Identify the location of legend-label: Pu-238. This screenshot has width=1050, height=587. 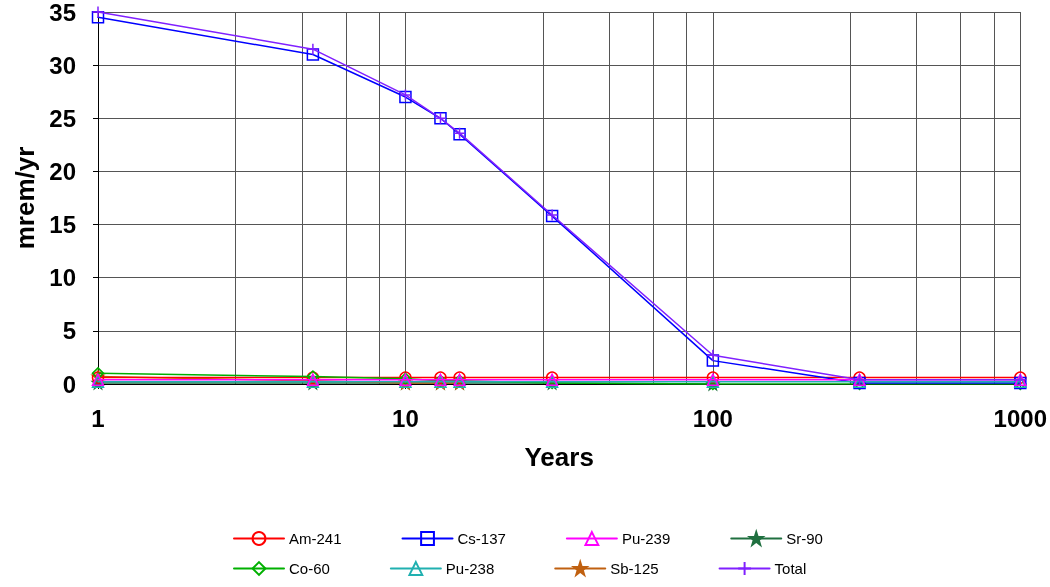
(470, 568).